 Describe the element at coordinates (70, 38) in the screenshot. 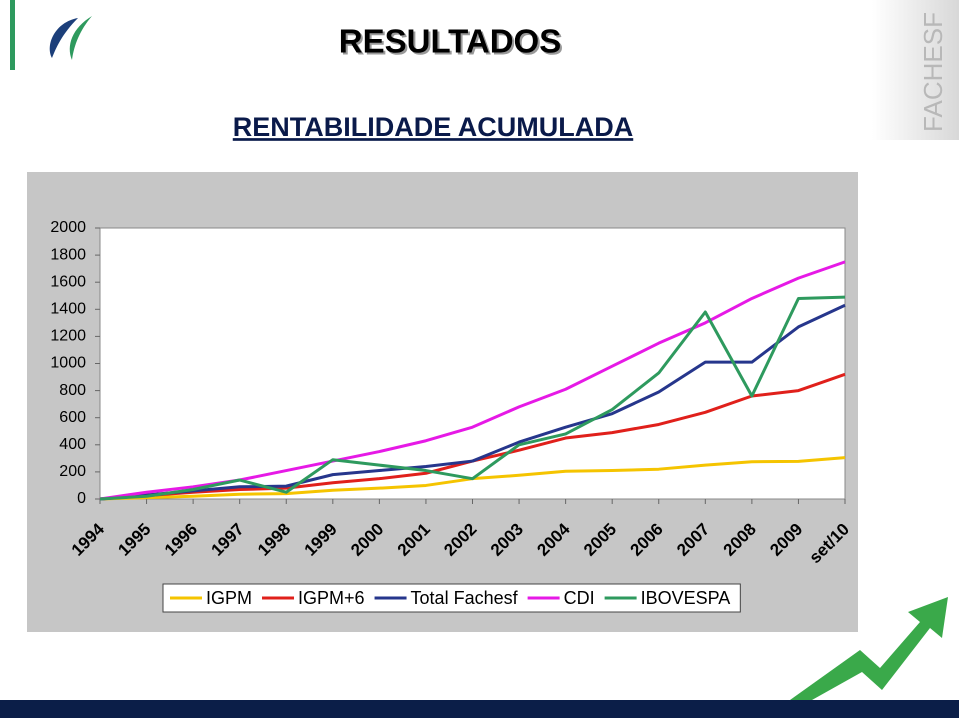

I see `logo` at that location.